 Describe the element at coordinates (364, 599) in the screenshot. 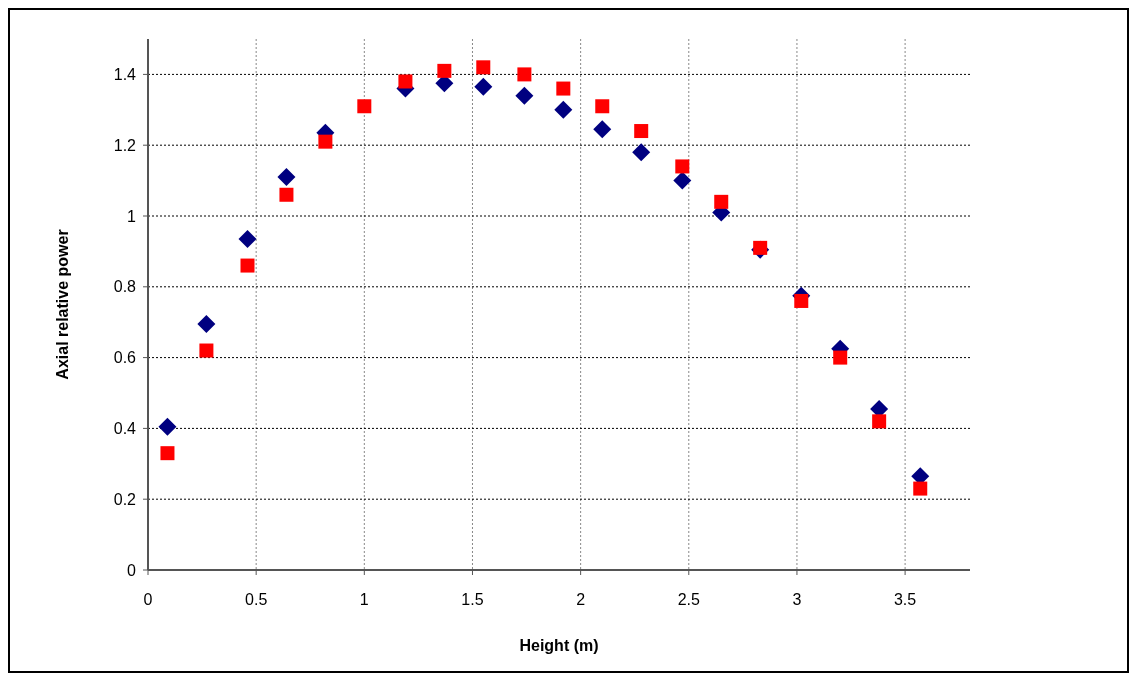

I see `x-tick-label: 1` at that location.